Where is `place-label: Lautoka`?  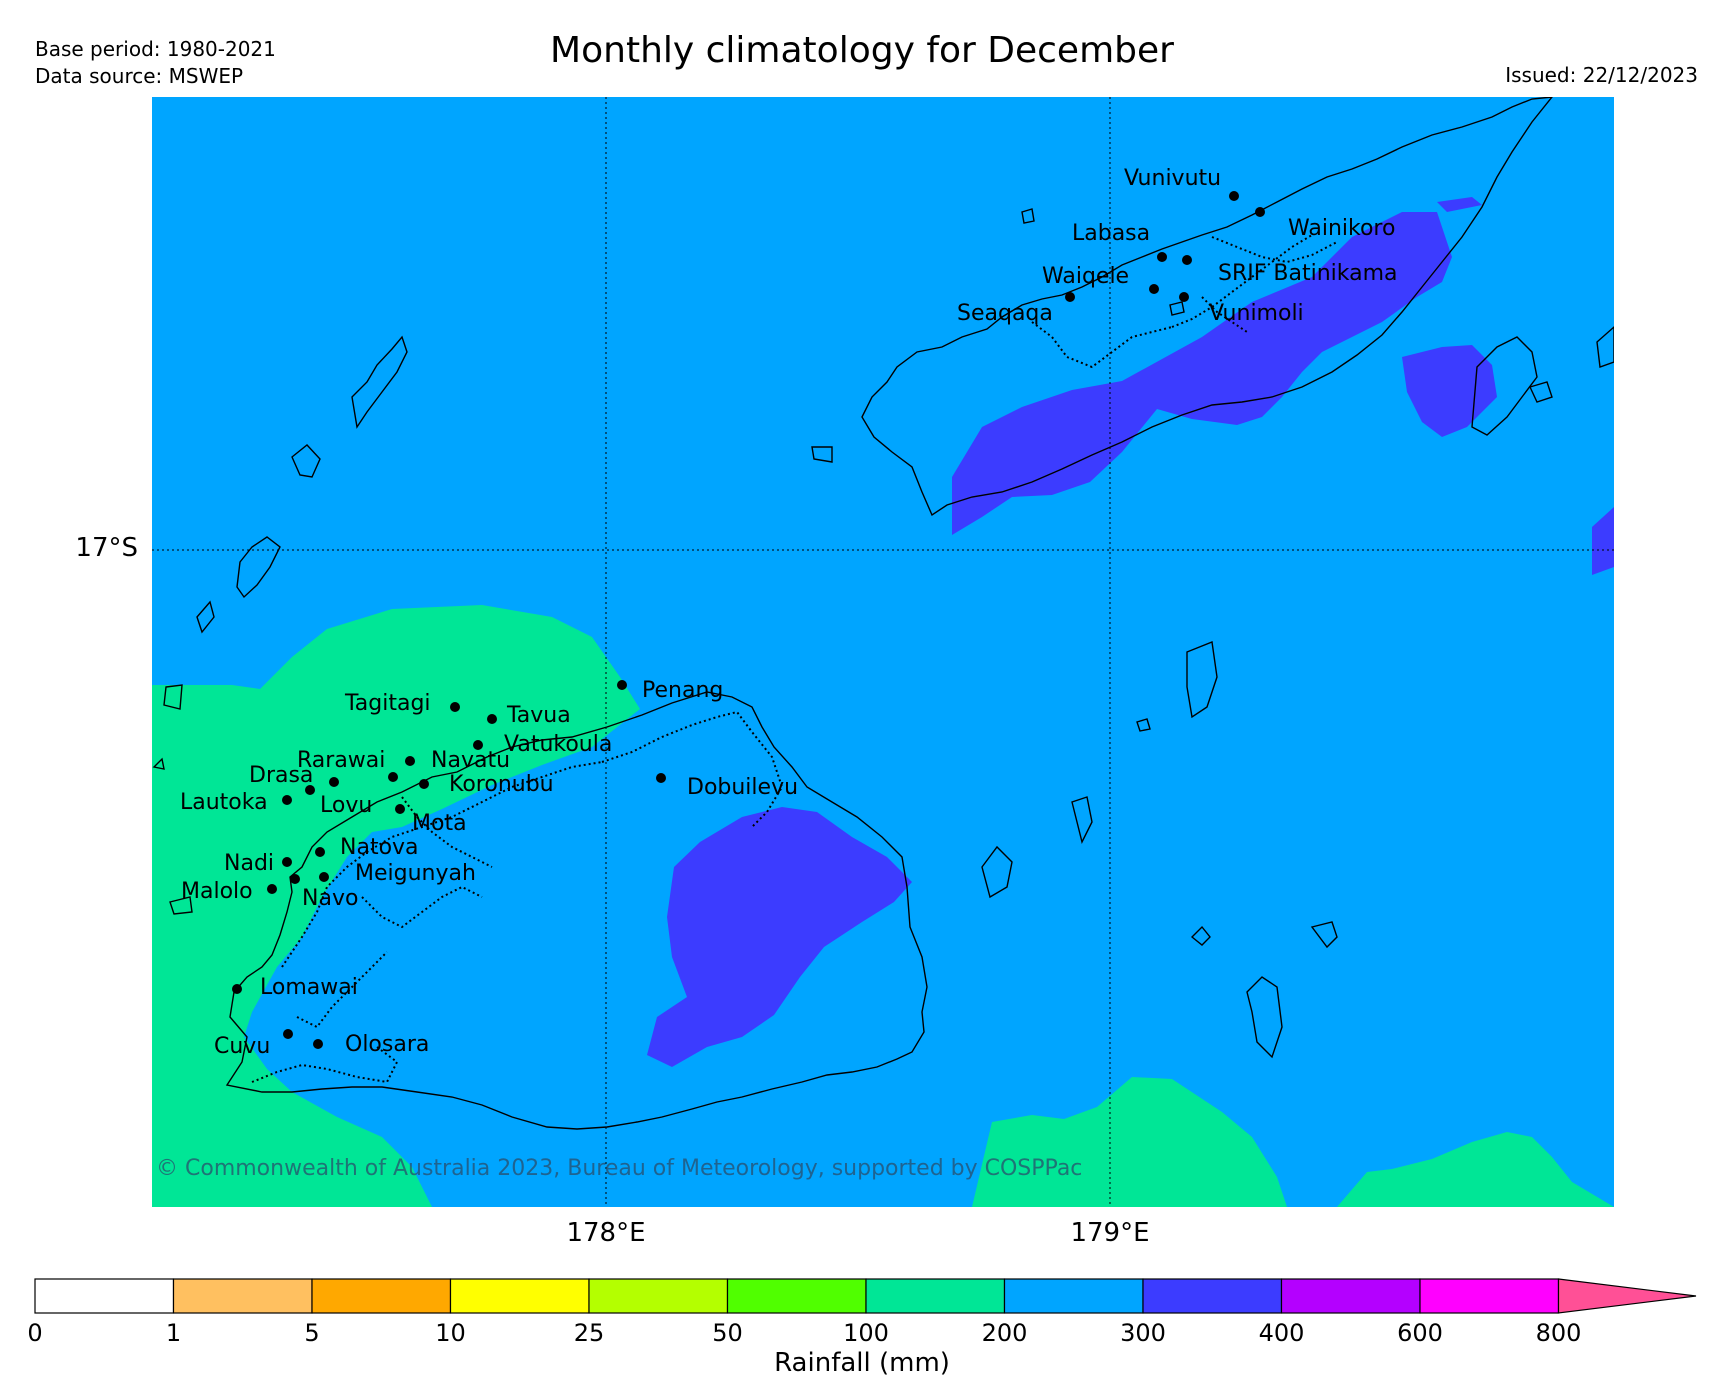 place-label: Lautoka is located at coordinates (224, 802).